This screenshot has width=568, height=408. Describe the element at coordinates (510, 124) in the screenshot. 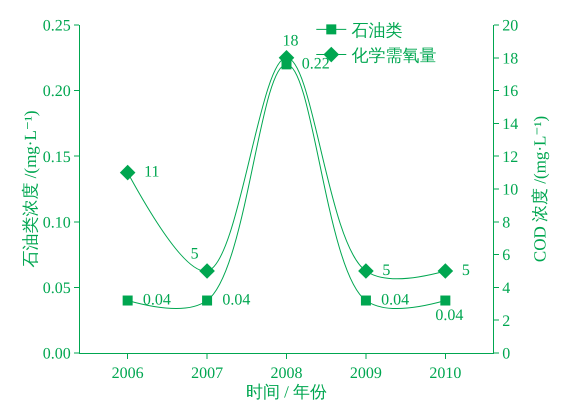

I see `y2-tick-label: 14` at that location.